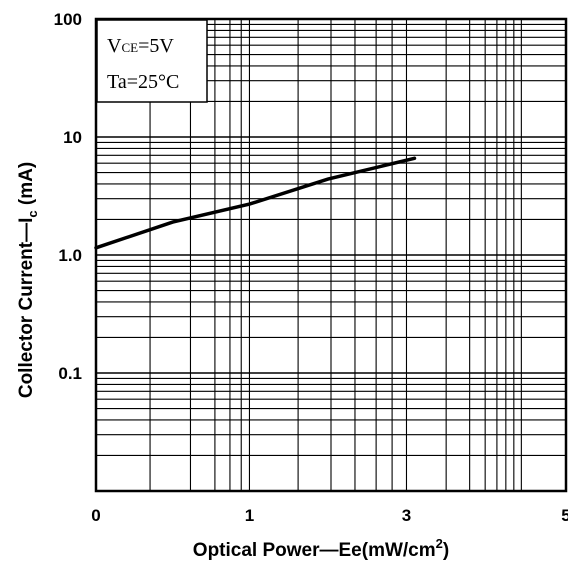 The height and width of the screenshot is (569, 568). I want to click on x-tick-label: 3, so click(406, 515).